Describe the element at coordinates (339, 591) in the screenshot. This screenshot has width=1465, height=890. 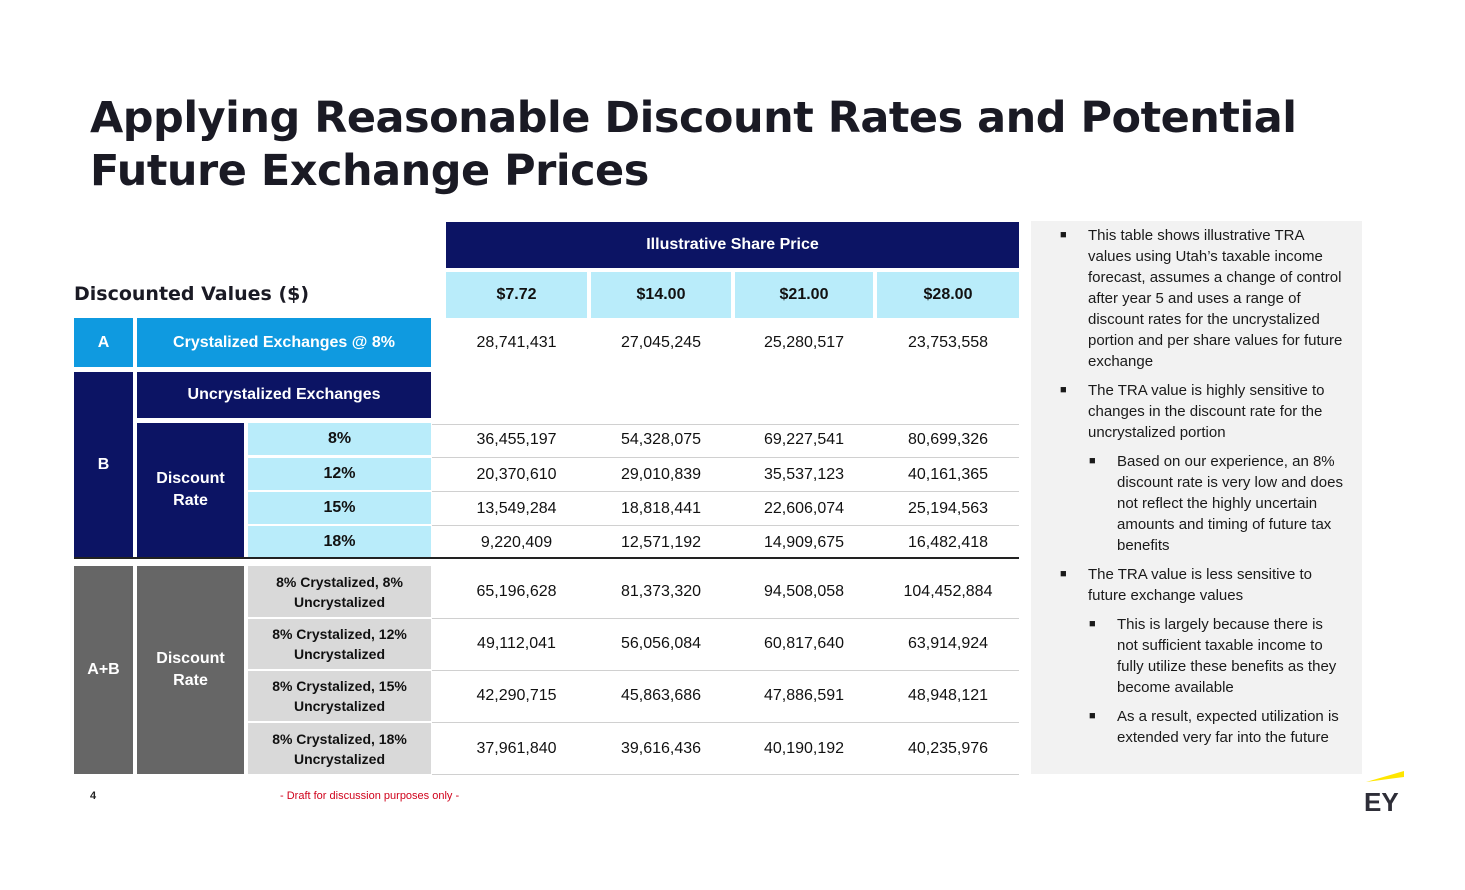
I see `combined-rate-cell: 8% Crystalized, 8% Uncrystalized` at that location.